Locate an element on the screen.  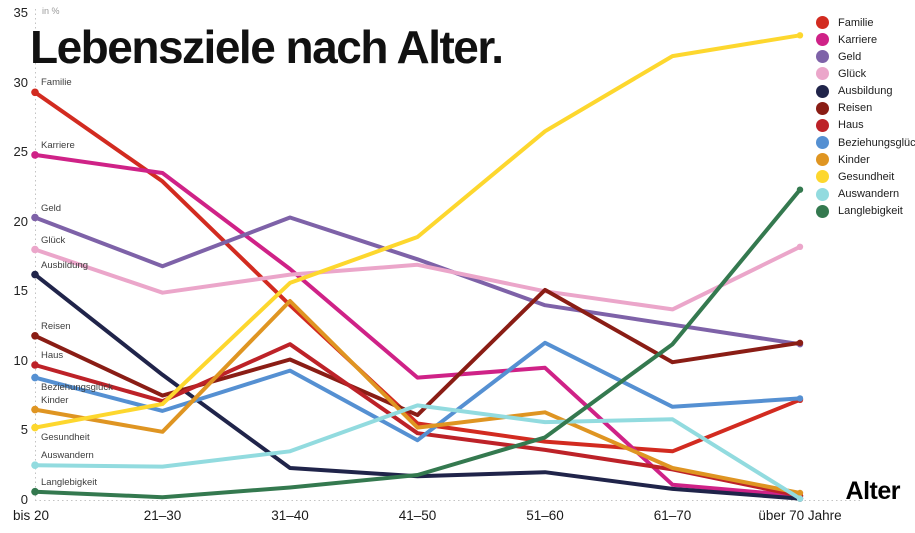
legend-item-gl-ck: Glück is located at coordinates (841, 73).